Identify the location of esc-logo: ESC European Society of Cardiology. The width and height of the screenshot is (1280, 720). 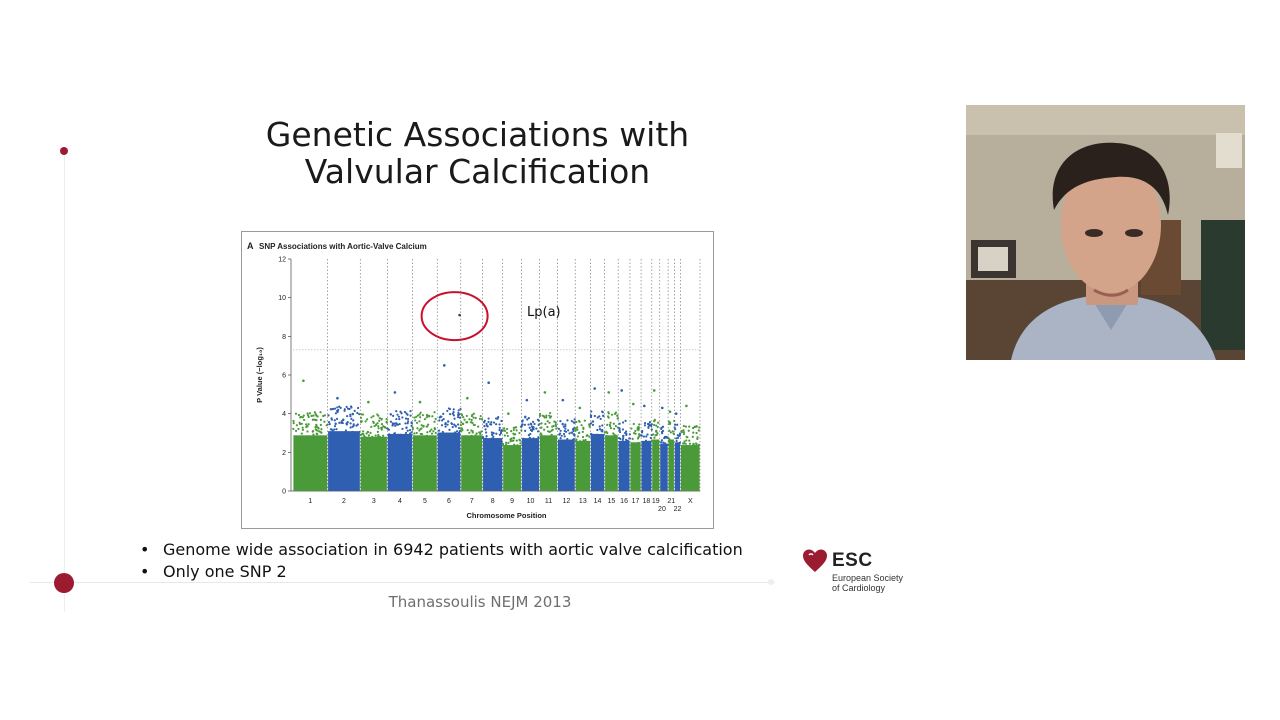
(862, 572).